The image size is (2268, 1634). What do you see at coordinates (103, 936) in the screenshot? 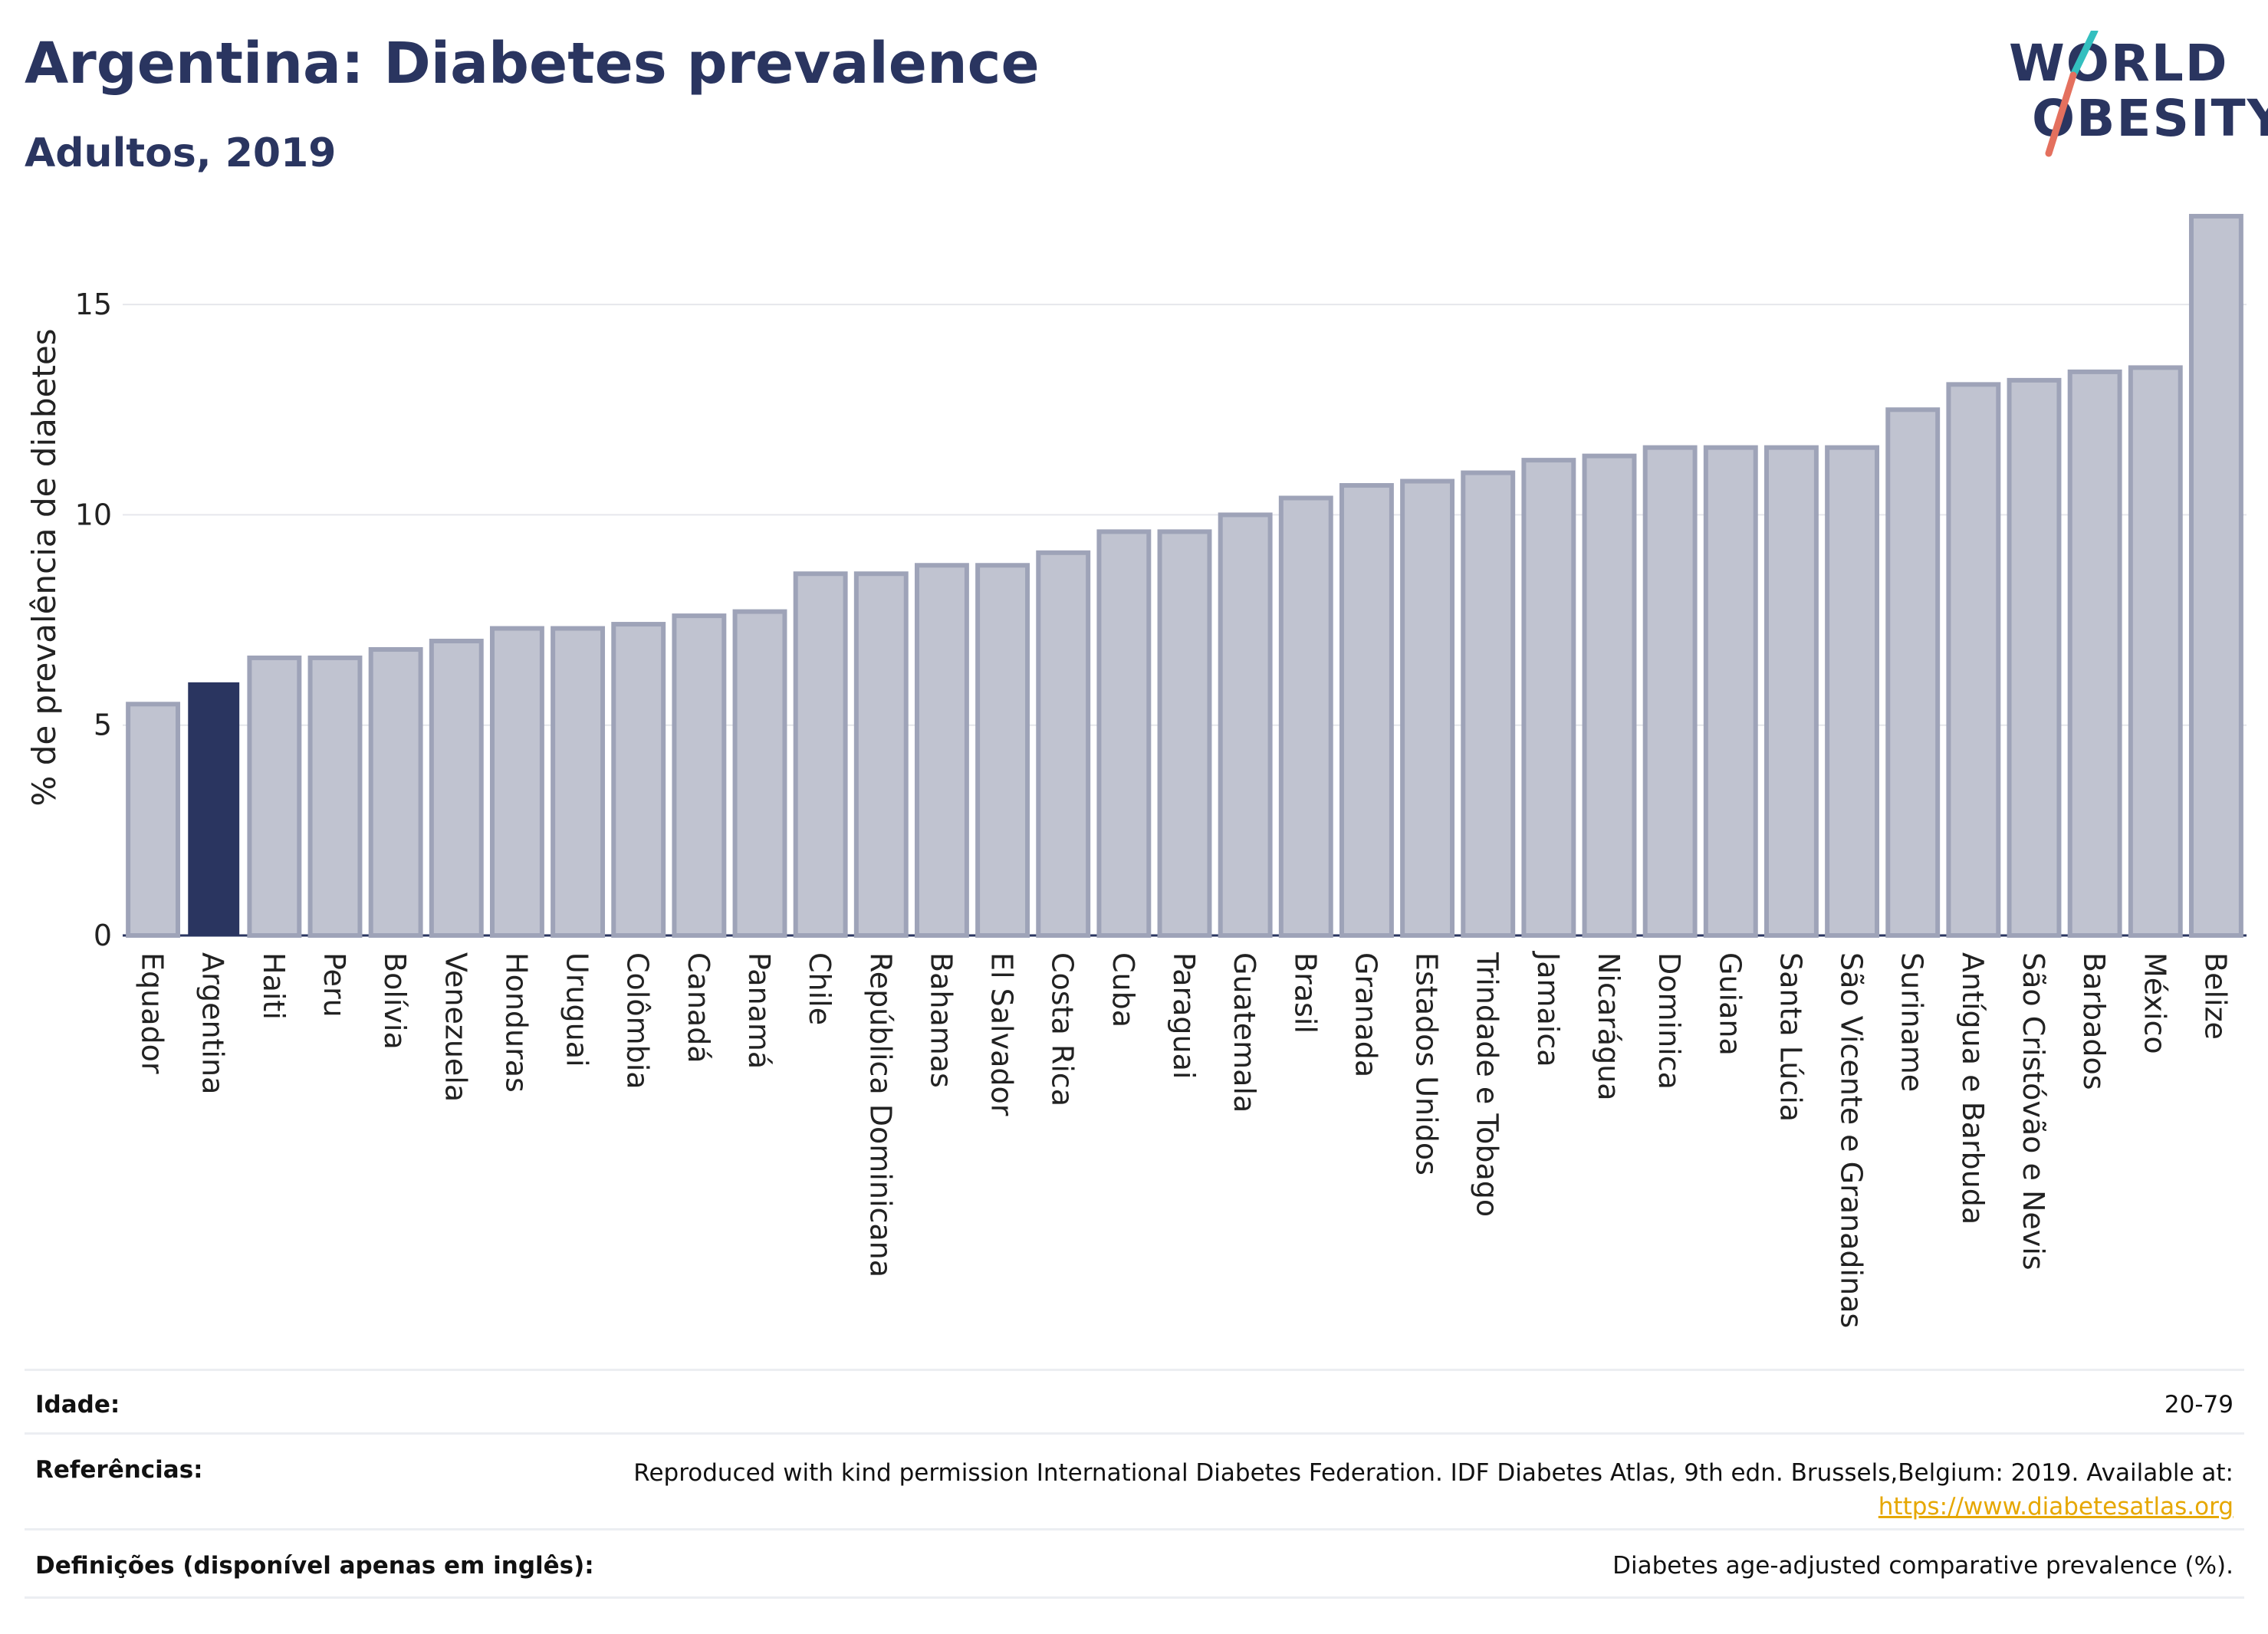
I see `y-tick-label: 0` at bounding box center [103, 936].